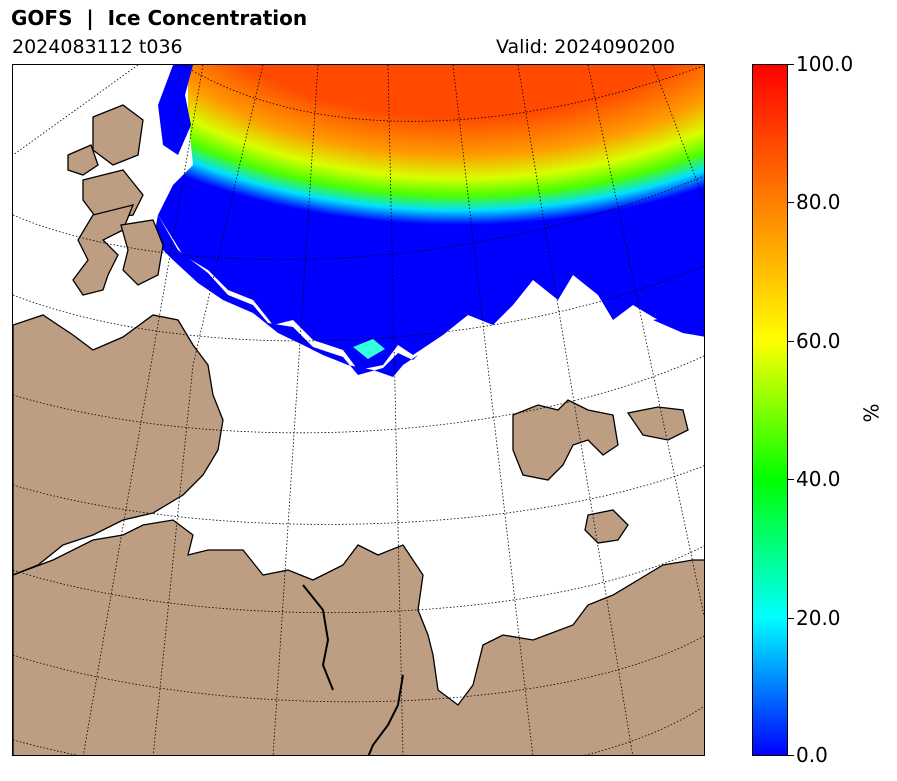 This screenshot has width=897, height=781. What do you see at coordinates (118, 445) in the screenshot?
I see `land-west-continent` at bounding box center [118, 445].